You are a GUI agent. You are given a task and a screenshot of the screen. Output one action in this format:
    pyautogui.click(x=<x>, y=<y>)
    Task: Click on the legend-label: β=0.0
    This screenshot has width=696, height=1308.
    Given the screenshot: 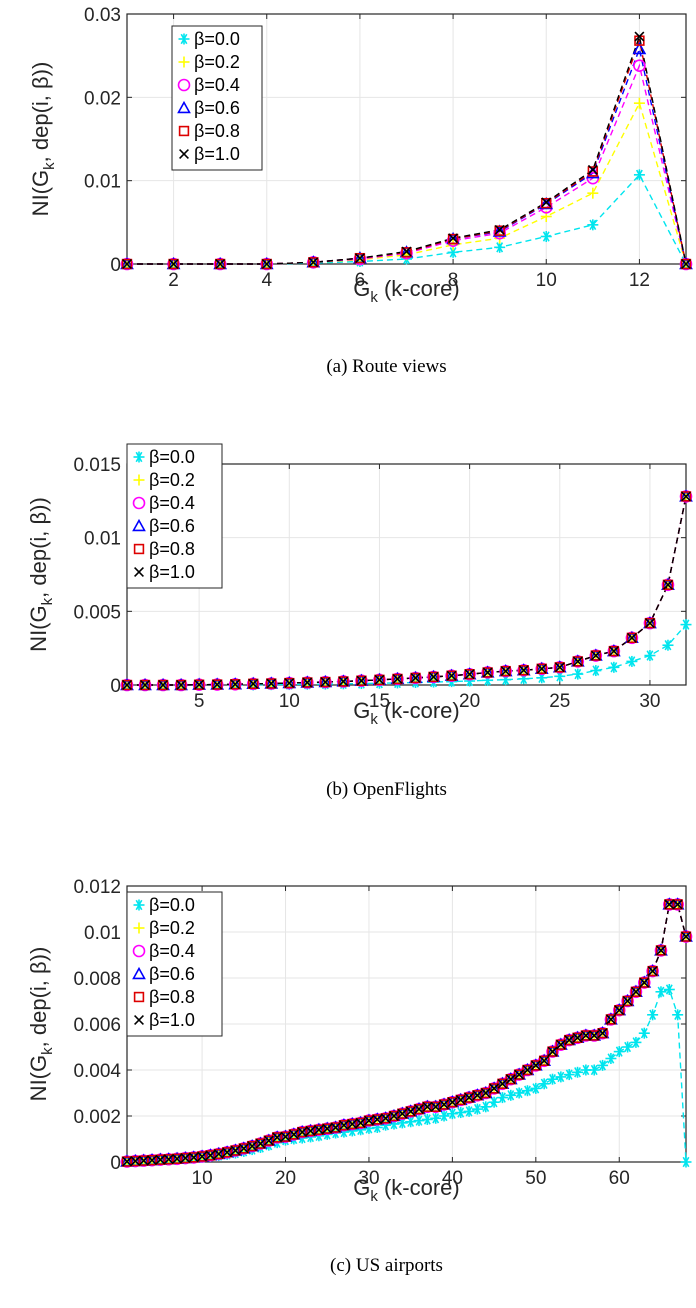 What is the action you would take?
    pyautogui.click(x=217, y=39)
    